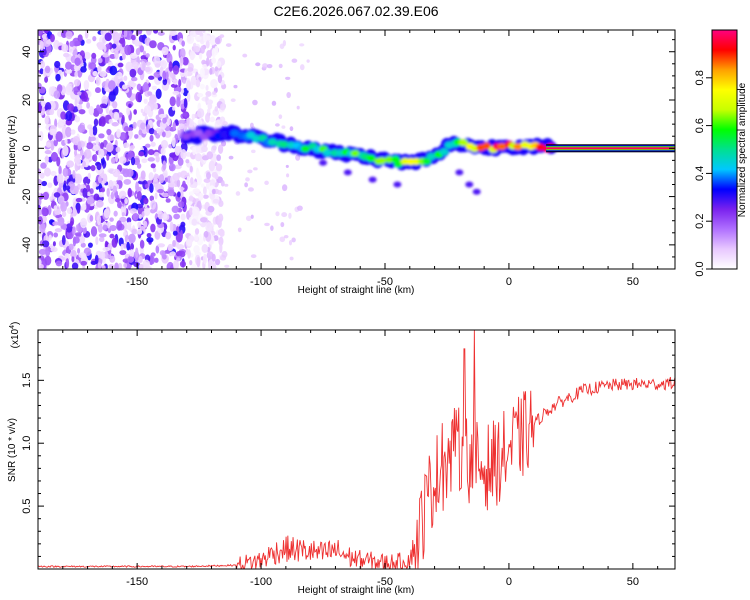 This screenshot has width=750, height=600. What do you see at coordinates (27, 197) in the screenshot?
I see `y-tick-label: -20` at bounding box center [27, 197].